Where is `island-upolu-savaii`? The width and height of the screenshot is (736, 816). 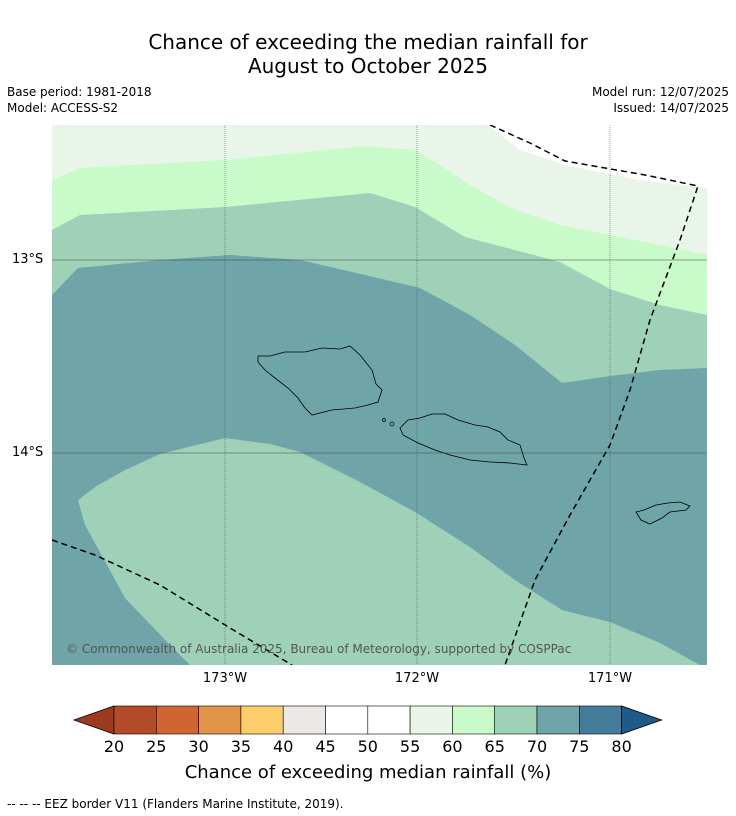 island-upolu-savaii is located at coordinates (320, 380).